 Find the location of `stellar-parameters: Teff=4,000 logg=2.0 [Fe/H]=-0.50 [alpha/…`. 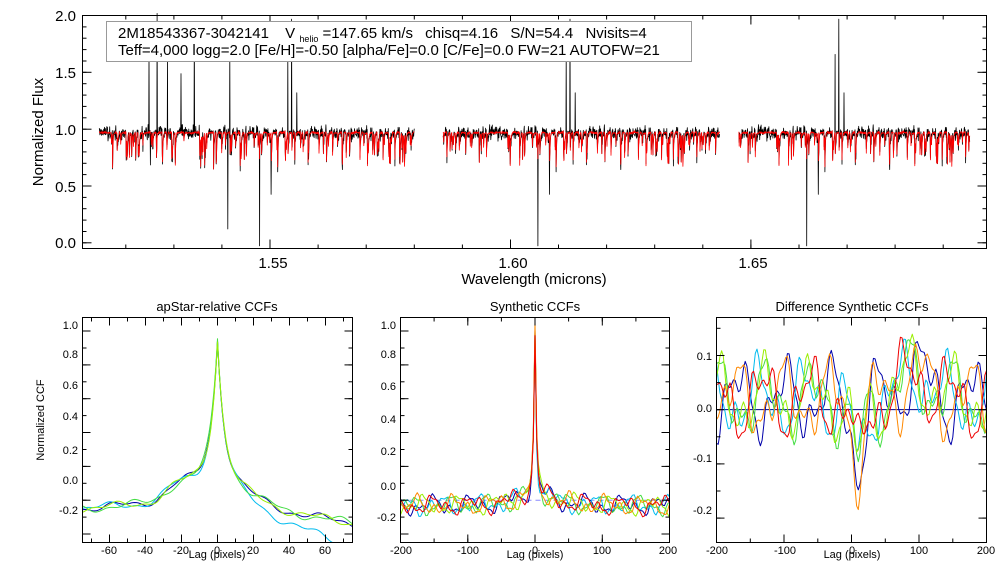

stellar-parameters: Teff=4,000 logg=2.0 [Fe/H]=-0.50 [alpha/… is located at coordinates (389, 50).